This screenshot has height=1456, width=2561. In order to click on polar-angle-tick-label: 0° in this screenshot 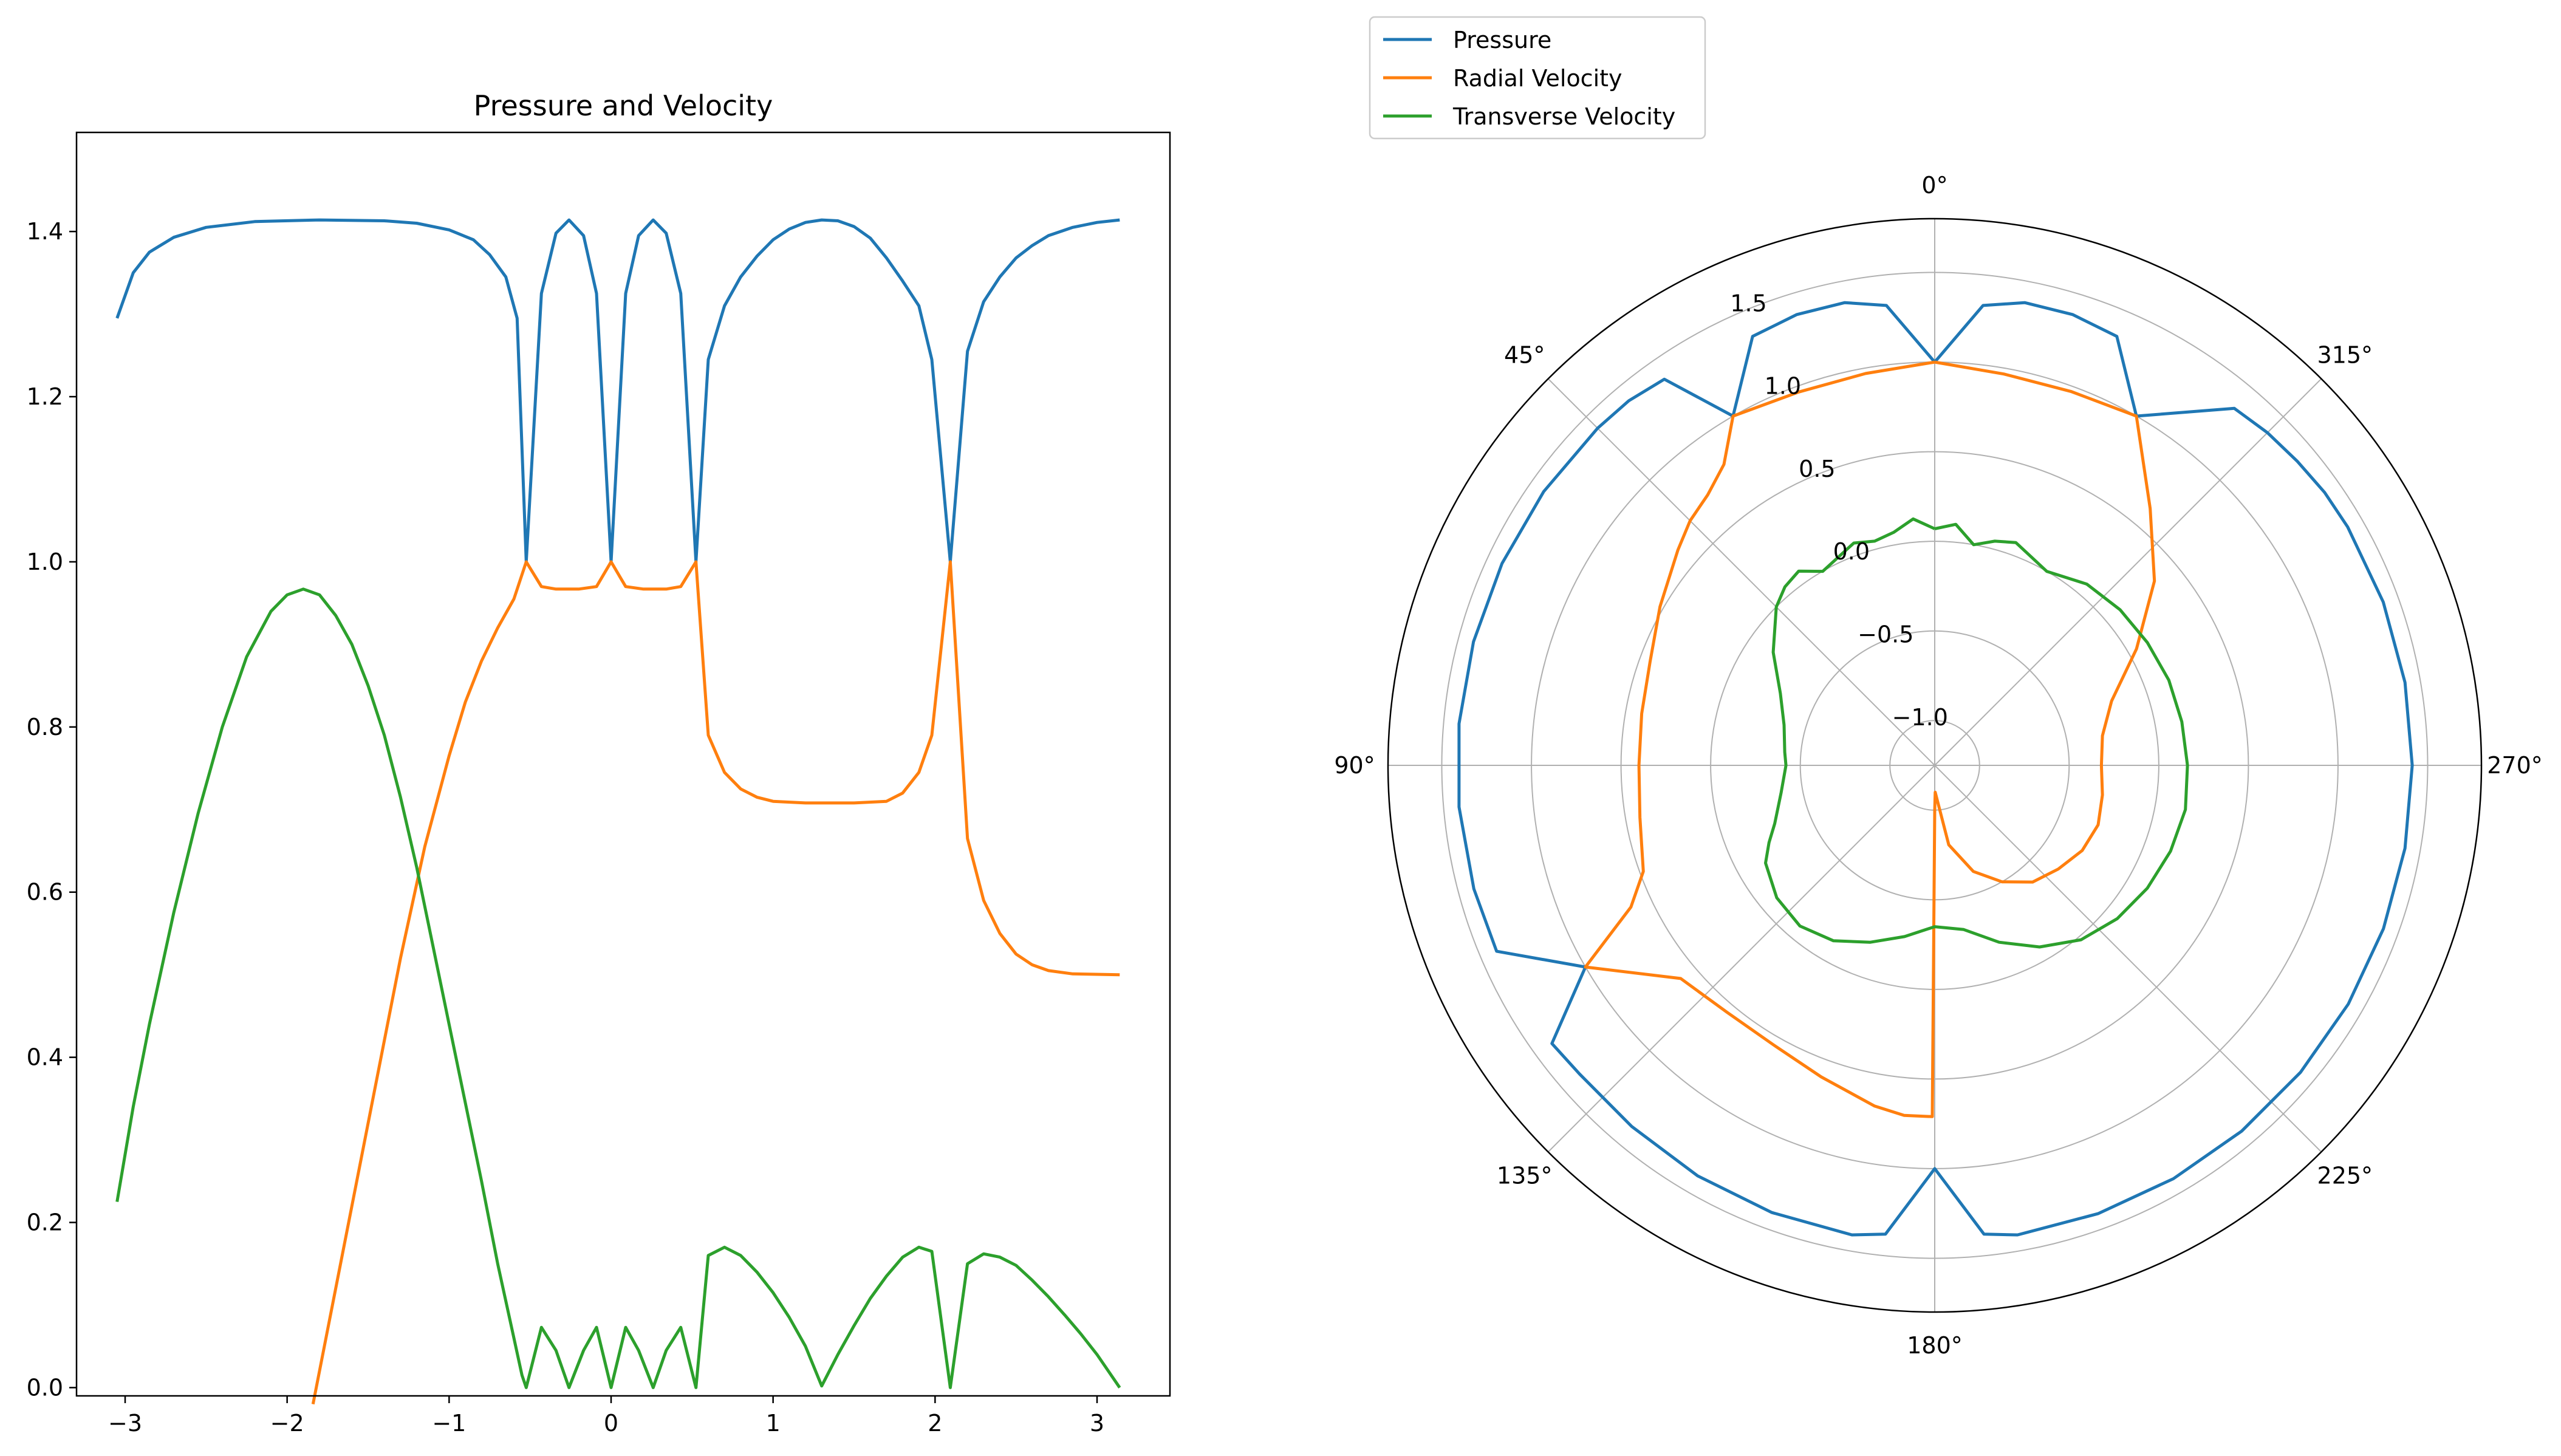, I will do `click(1934, 185)`.